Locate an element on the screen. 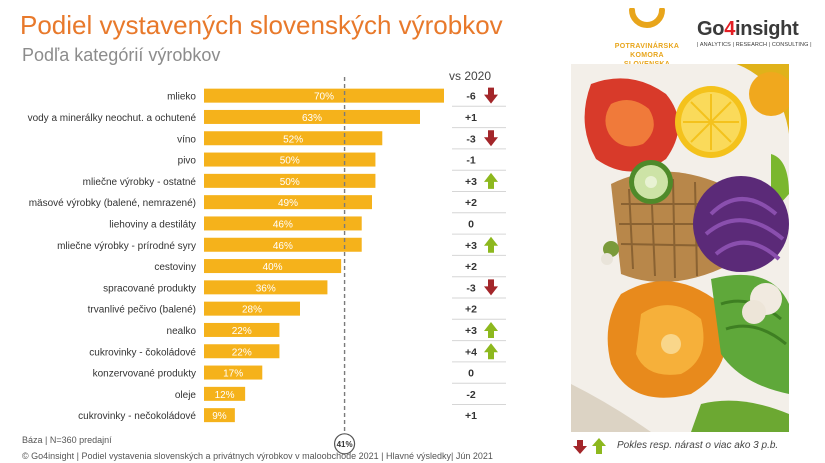  bar-value-label: 28% is located at coordinates (252, 310).